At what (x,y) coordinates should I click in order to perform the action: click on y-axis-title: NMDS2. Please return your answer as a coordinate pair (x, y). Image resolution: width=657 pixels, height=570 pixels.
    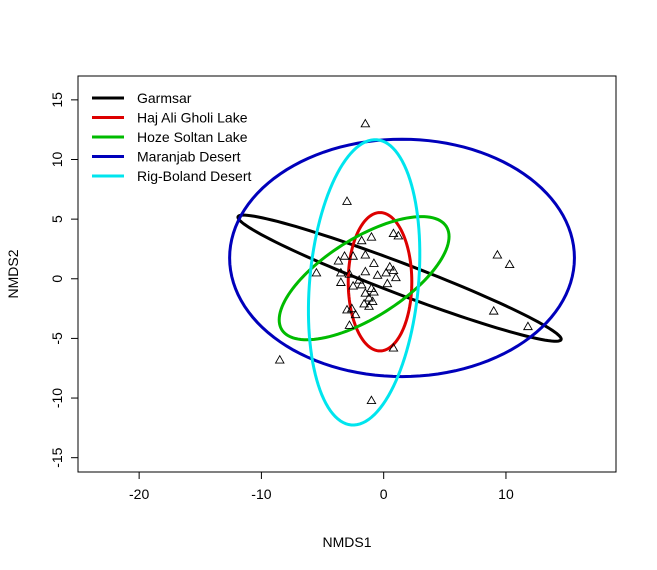
    Looking at the image, I should click on (13, 273).